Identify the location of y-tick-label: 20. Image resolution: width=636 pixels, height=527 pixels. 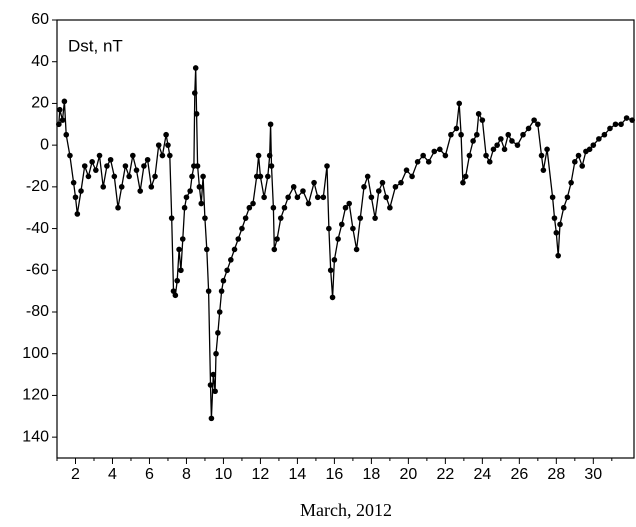
(40, 103).